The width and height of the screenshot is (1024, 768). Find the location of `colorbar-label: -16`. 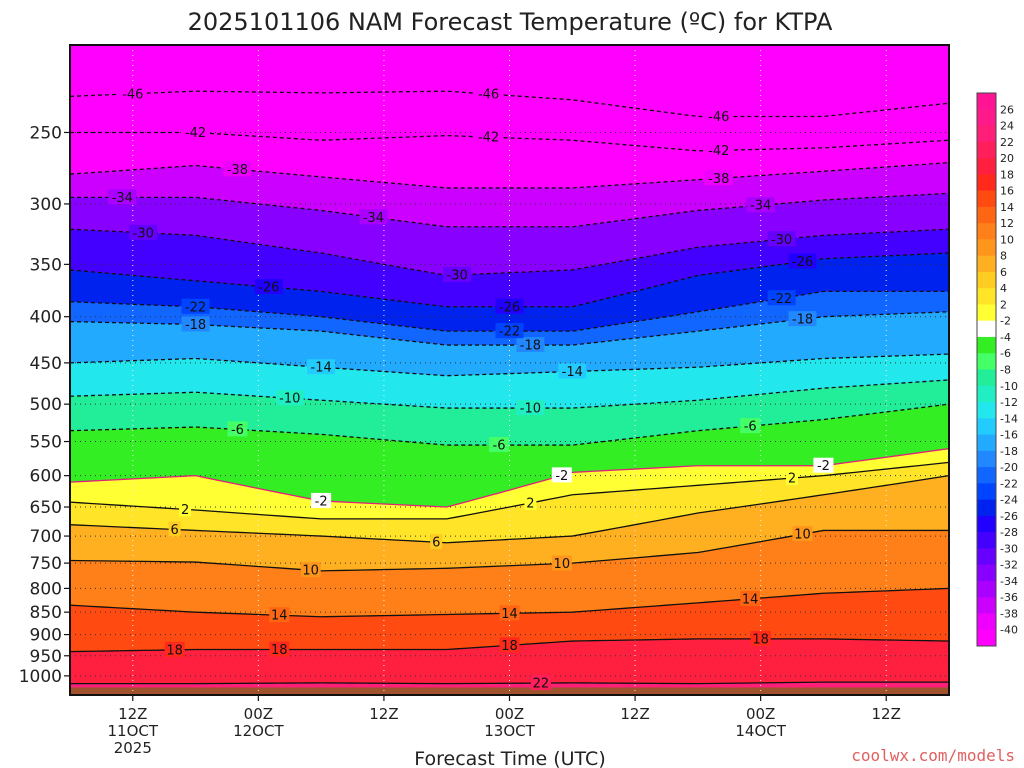

colorbar-label: -16 is located at coordinates (1009, 435).